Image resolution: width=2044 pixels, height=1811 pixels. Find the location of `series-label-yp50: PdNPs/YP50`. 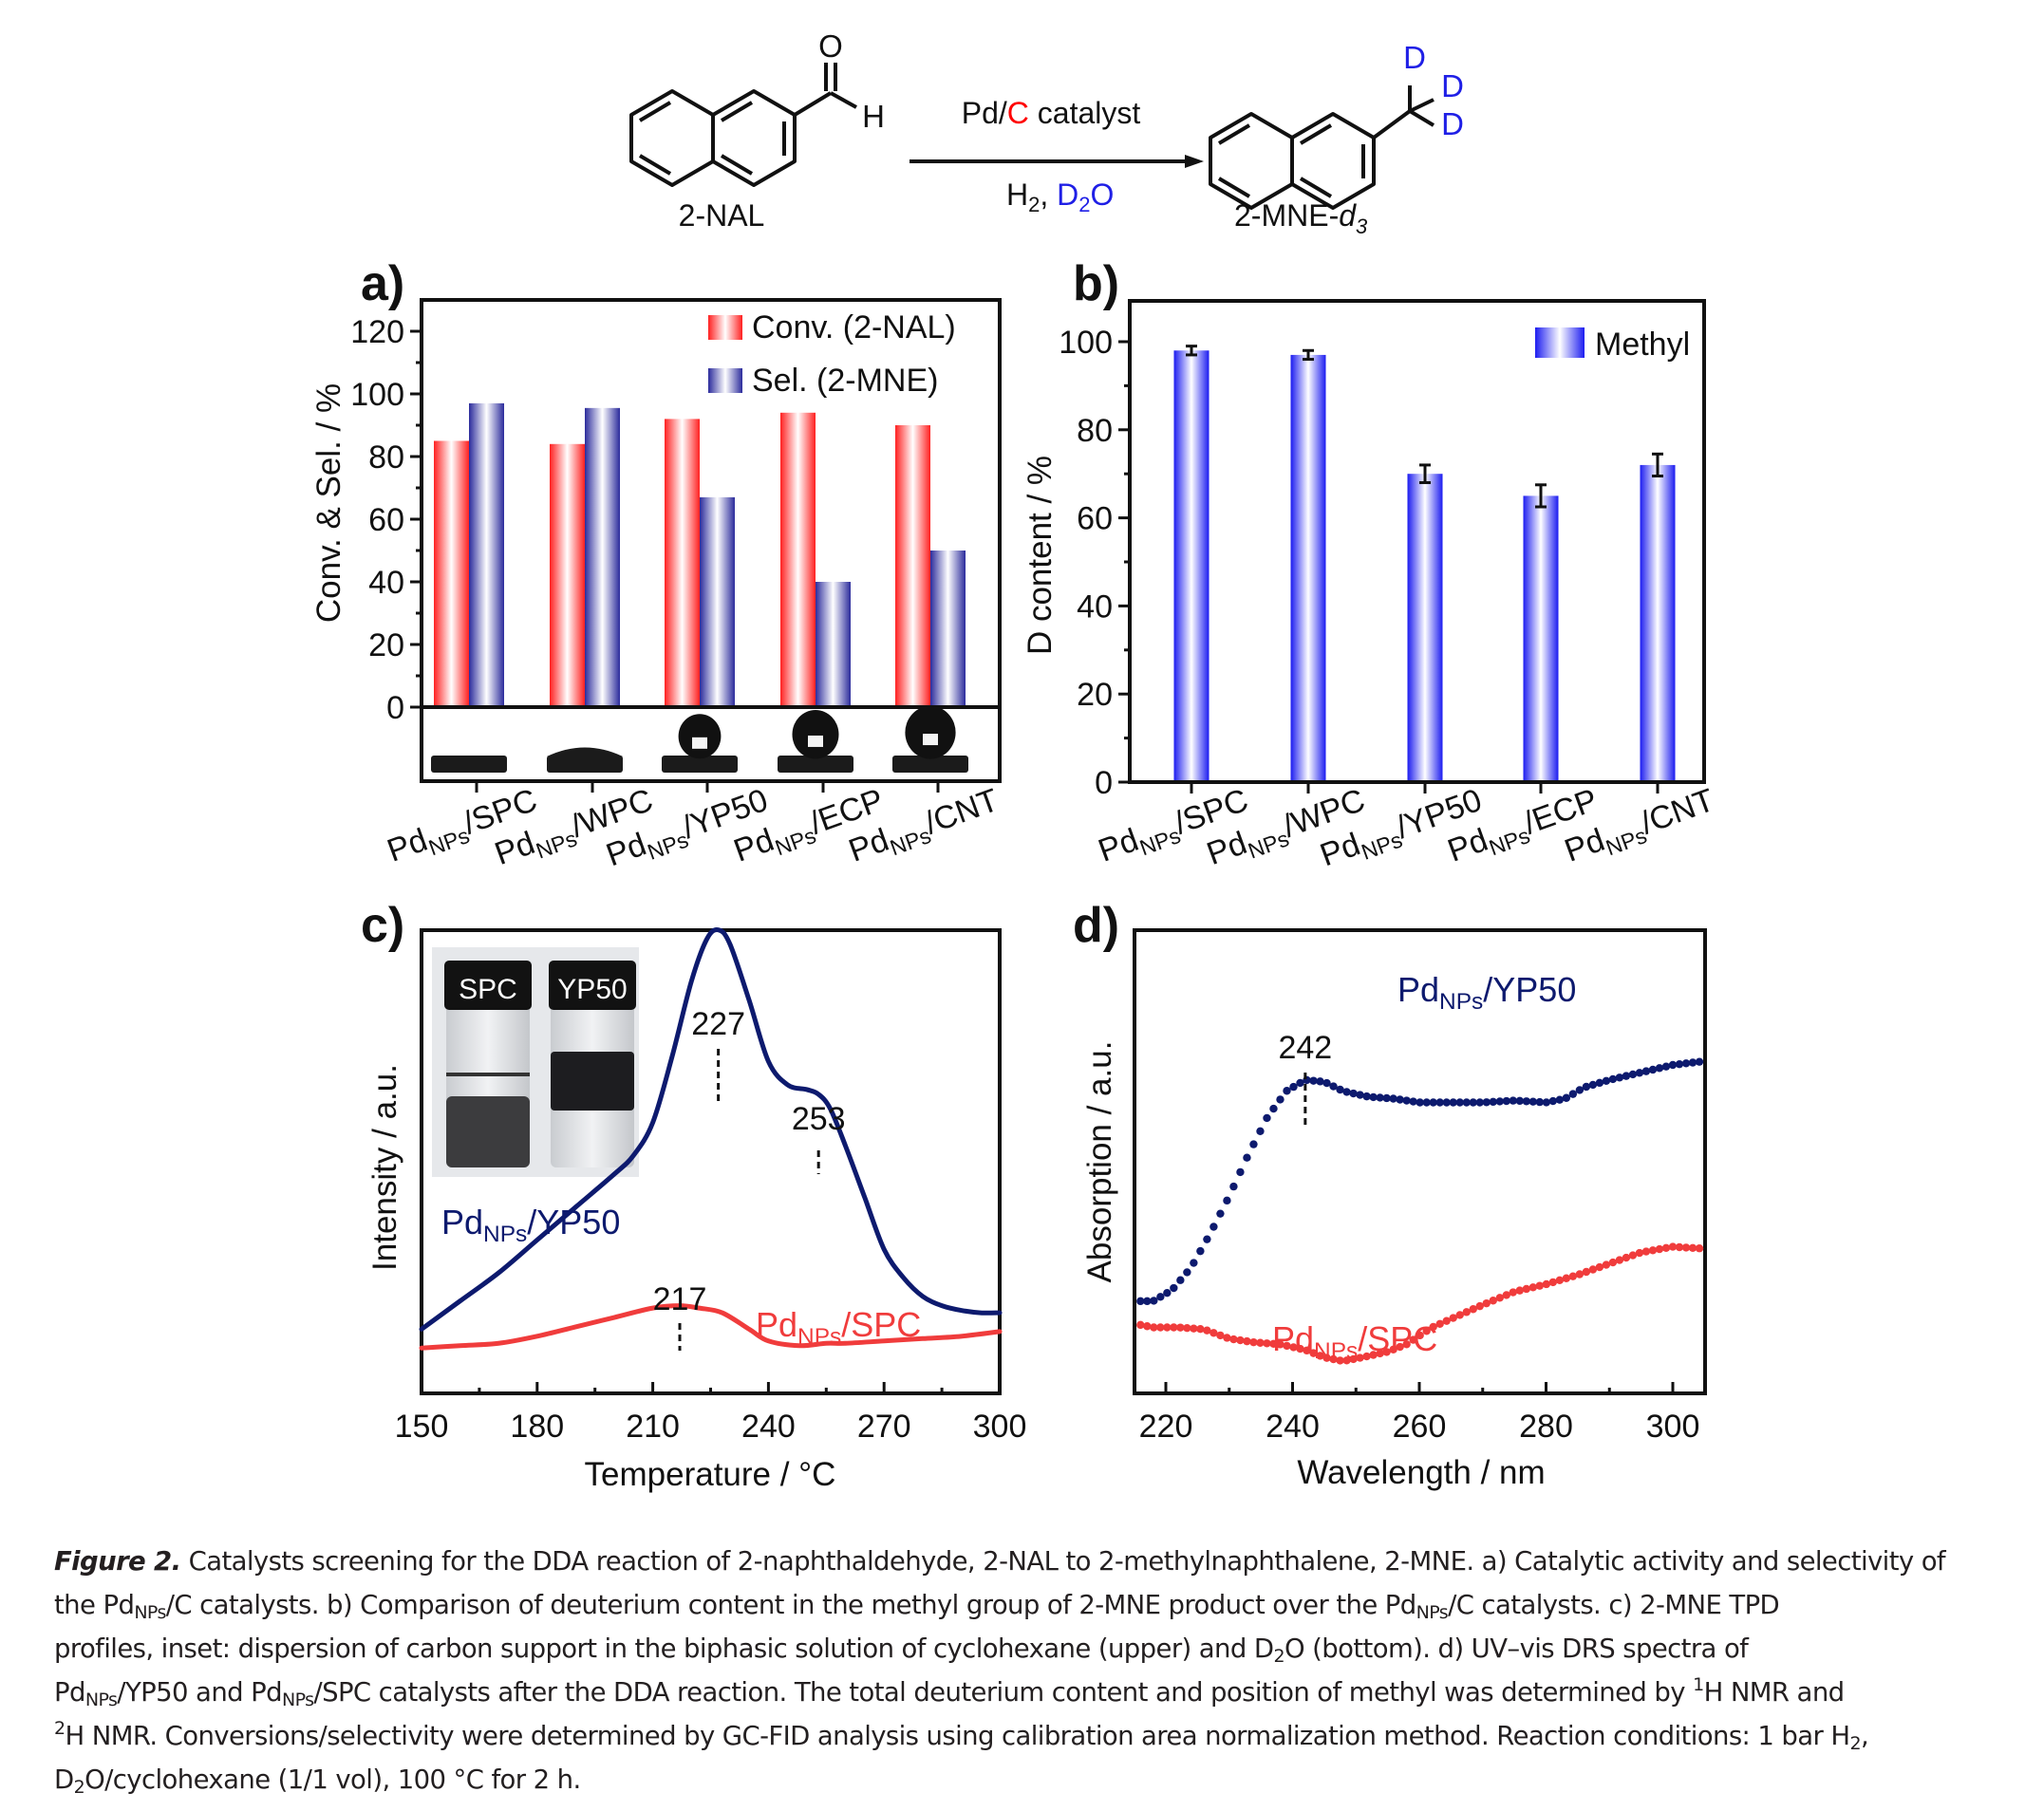

series-label-yp50: PdNPs/YP50 is located at coordinates (1487, 992).